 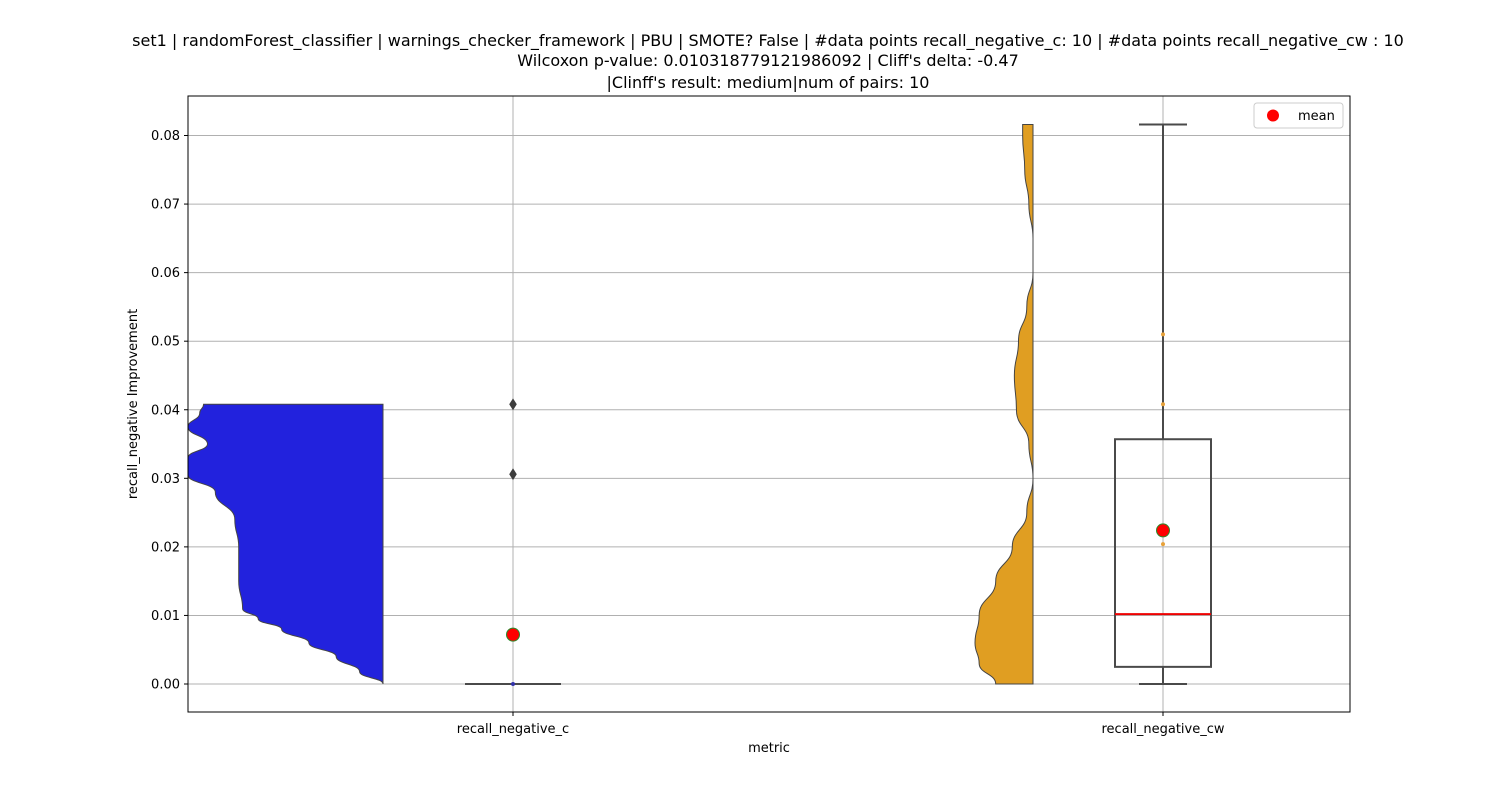 What do you see at coordinates (1004, 404) in the screenshot?
I see `violin-recall_negative_cw` at bounding box center [1004, 404].